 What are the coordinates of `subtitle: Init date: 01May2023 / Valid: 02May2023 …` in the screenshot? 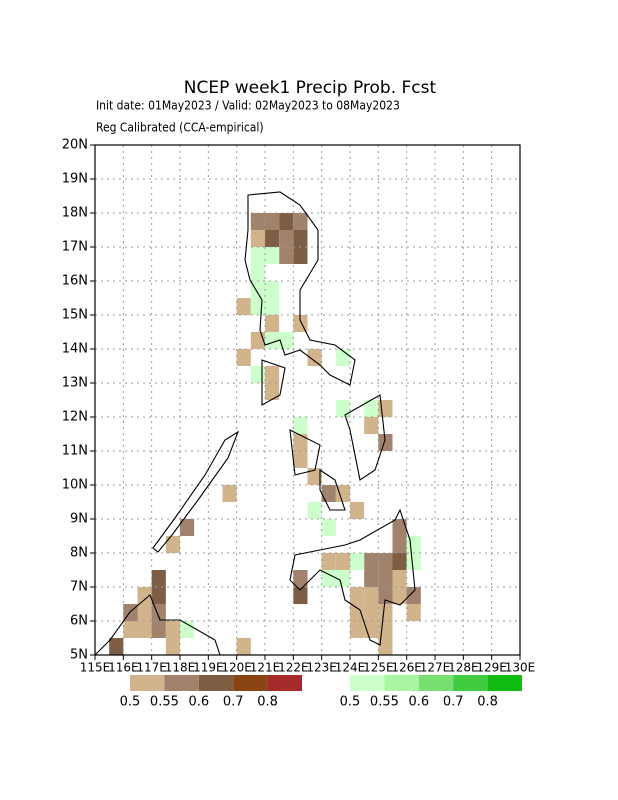 It's located at (248, 106).